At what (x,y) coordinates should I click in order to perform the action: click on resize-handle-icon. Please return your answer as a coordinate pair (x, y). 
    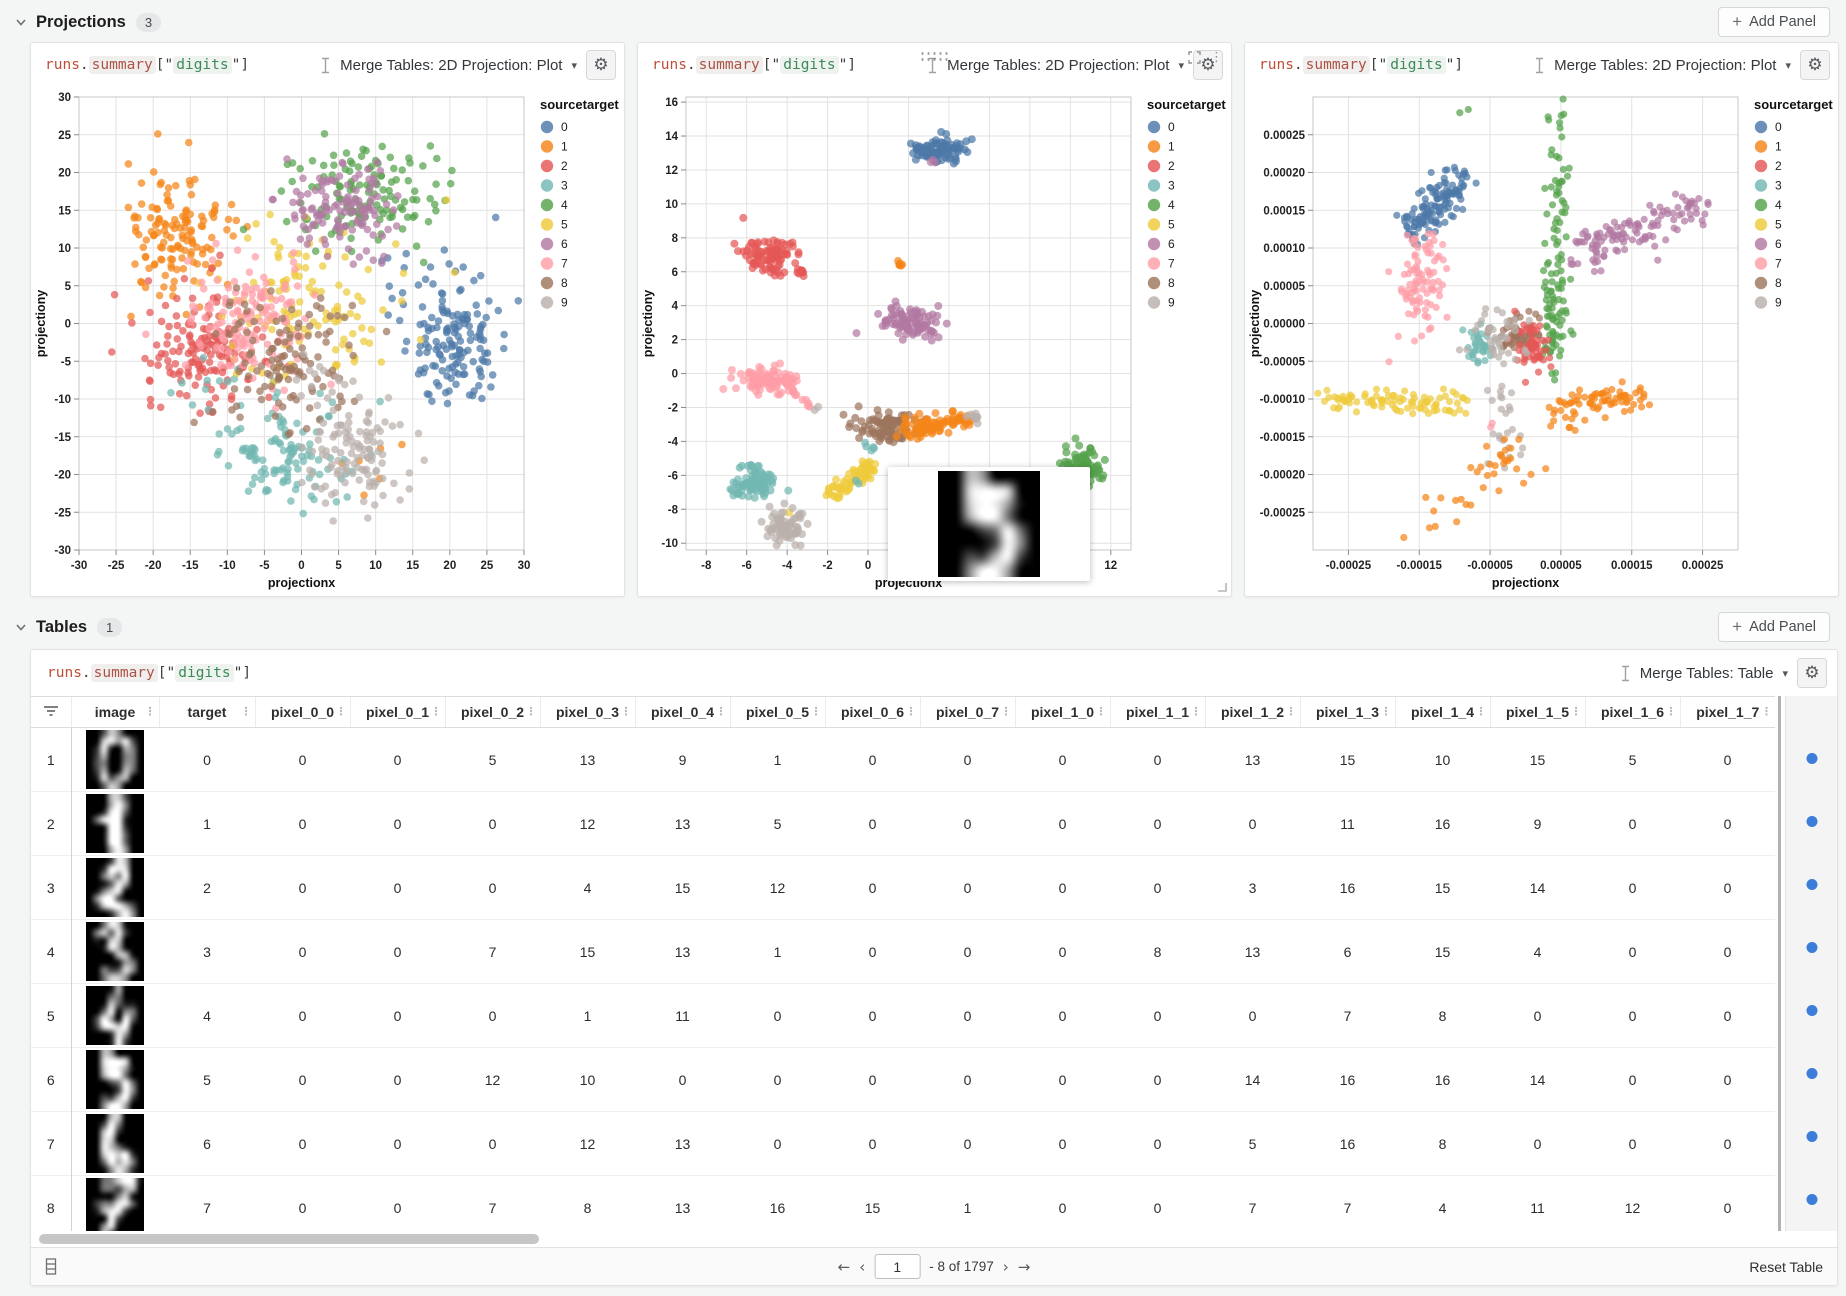
    Looking at the image, I should click on (1222, 587).